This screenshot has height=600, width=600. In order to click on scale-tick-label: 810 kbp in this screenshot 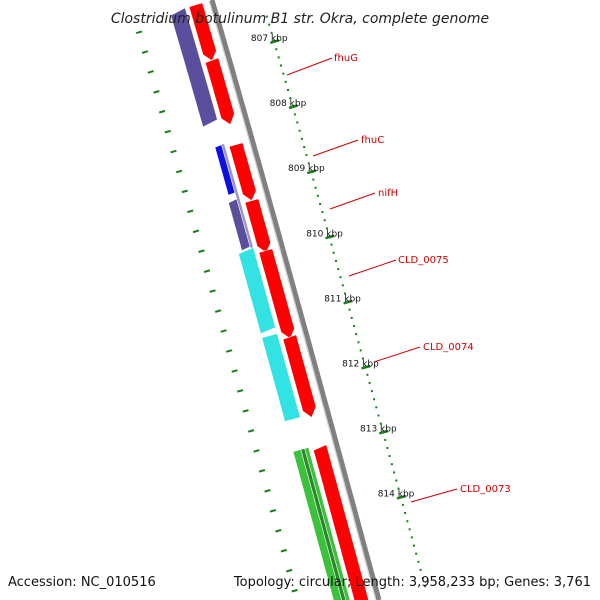, I will do `click(324, 234)`.